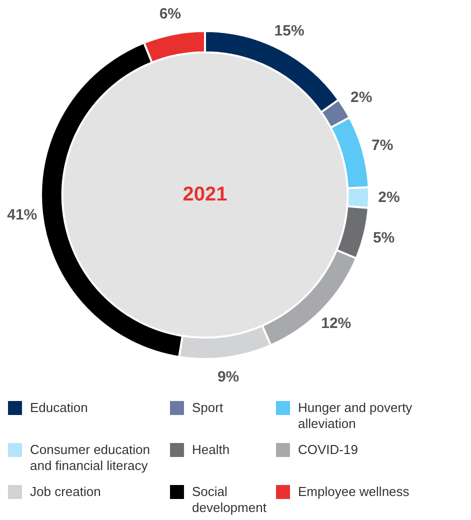 The image size is (471, 520). What do you see at coordinates (22, 215) in the screenshot?
I see `data-label: 41%` at bounding box center [22, 215].